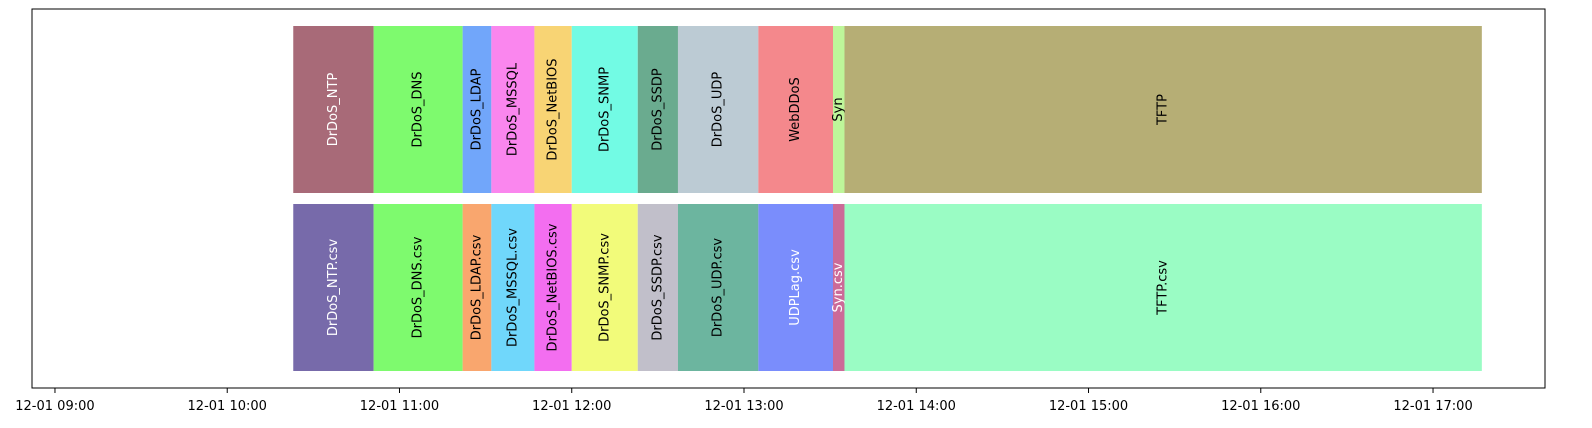 This screenshot has width=1592, height=428. I want to click on x-tick-label: 12-01 13:00, so click(743, 406).